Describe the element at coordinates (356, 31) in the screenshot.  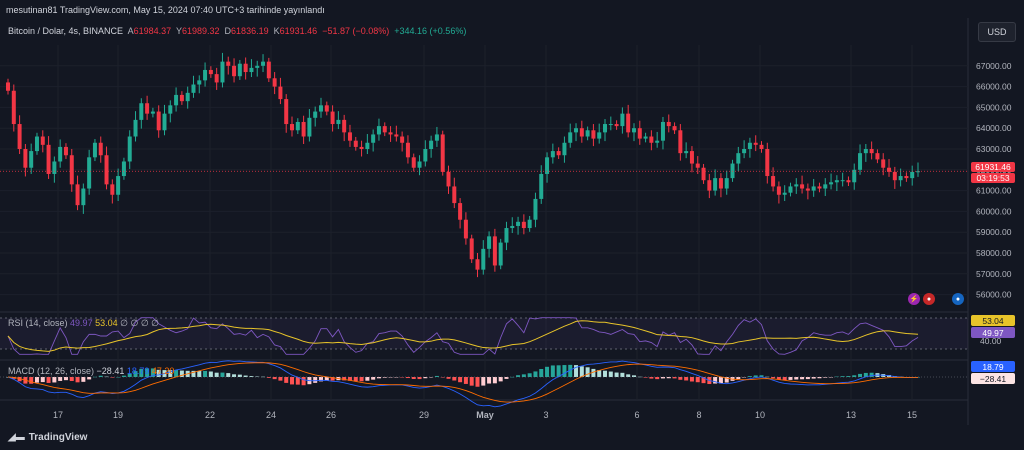
I see `change-value: −51.87 (−0.08%)` at that location.